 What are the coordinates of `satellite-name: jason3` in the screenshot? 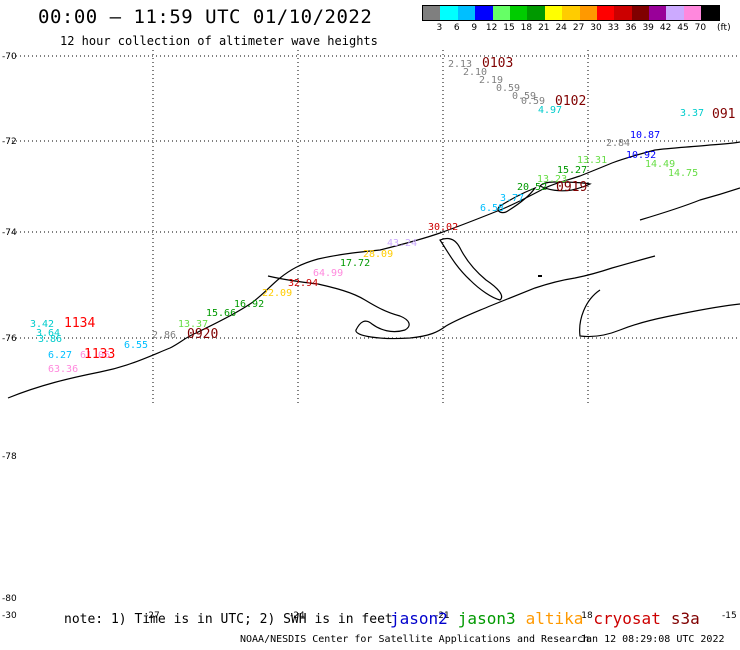 It's located at (486, 618).